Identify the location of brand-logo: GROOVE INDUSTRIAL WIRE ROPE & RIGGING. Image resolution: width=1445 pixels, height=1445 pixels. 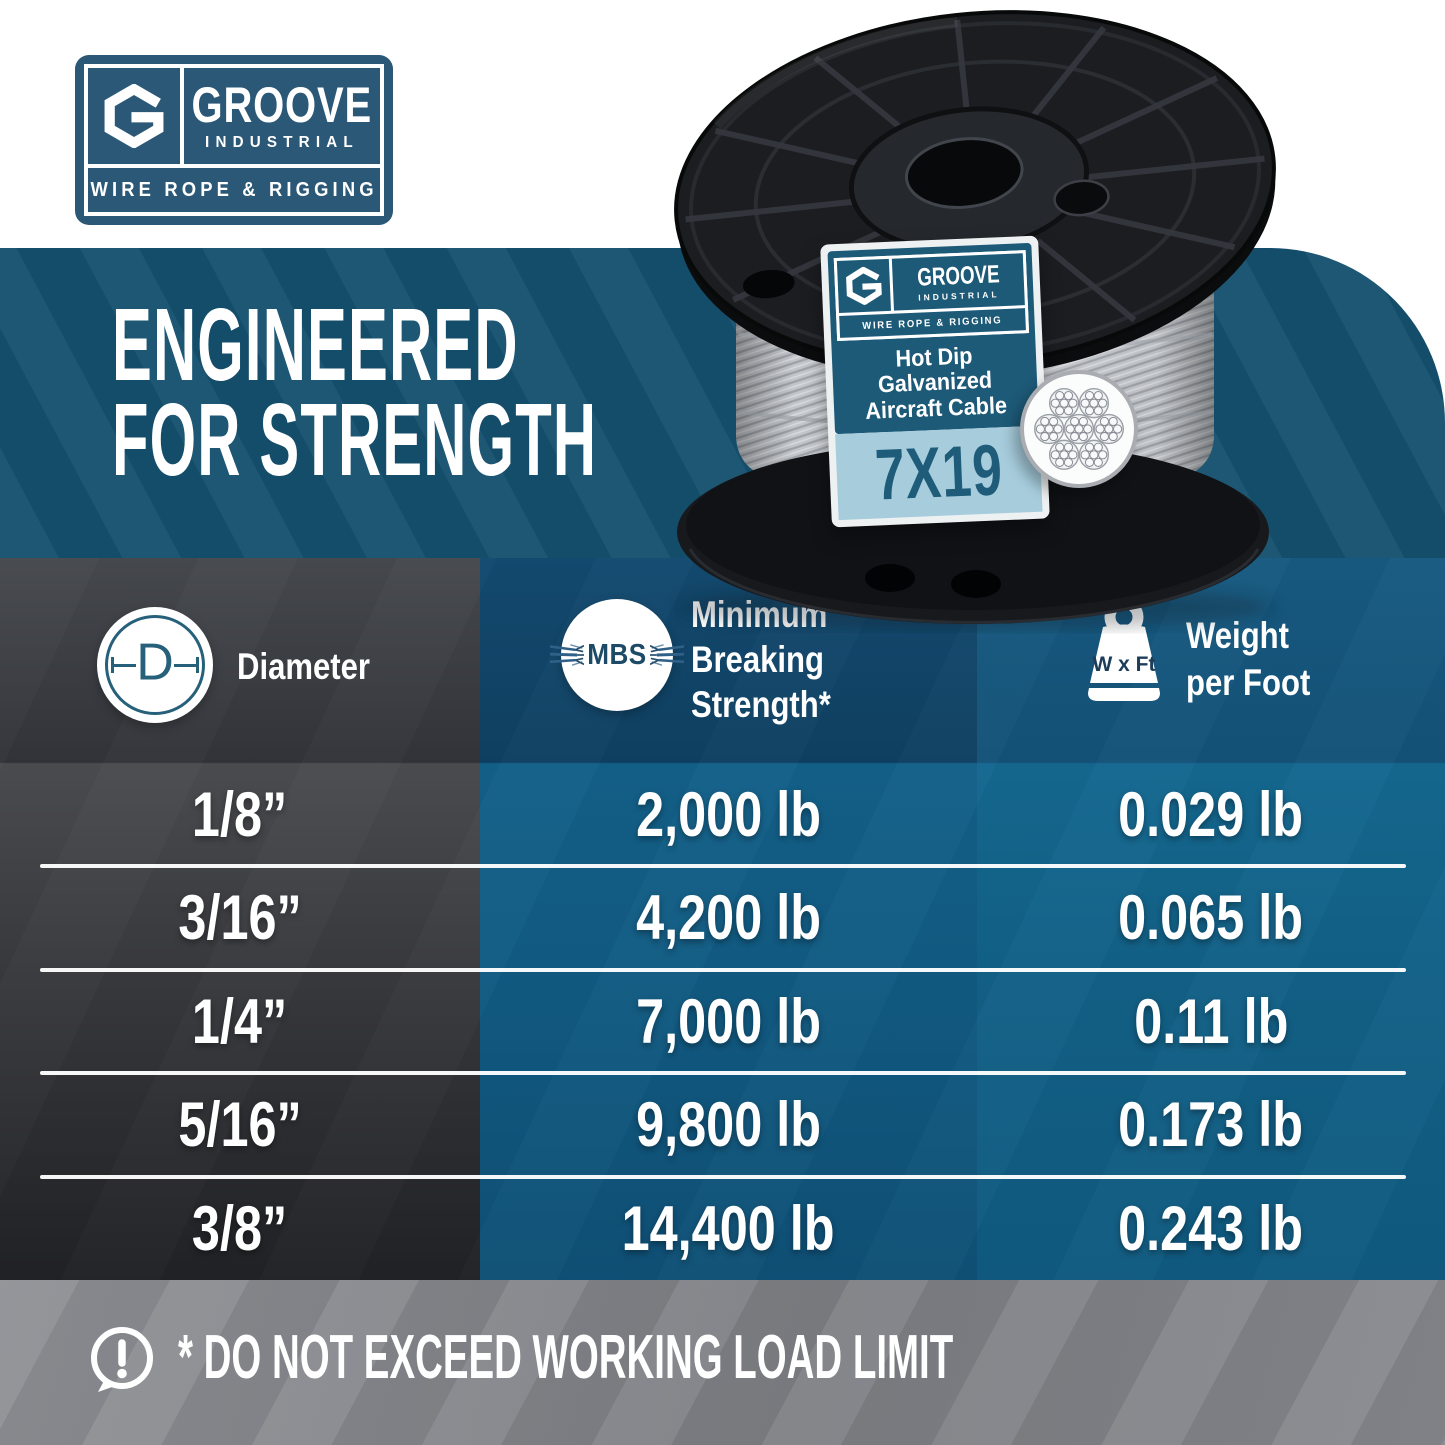
(234, 140).